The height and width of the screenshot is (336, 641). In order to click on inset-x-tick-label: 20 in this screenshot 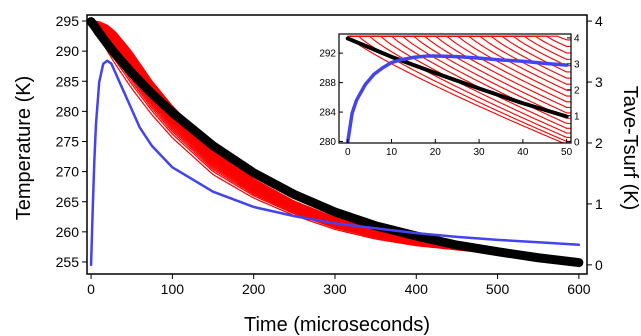, I will do `click(436, 152)`.